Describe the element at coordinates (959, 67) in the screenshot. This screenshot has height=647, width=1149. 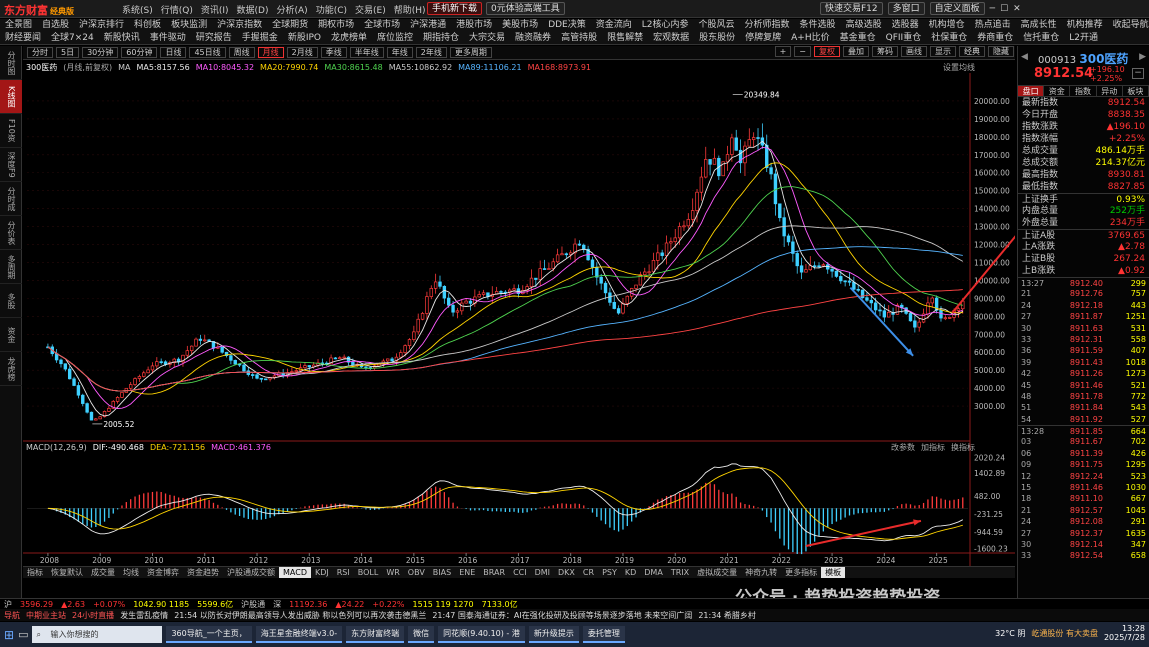
I see `ma-settings-link: 设置均线` at that location.